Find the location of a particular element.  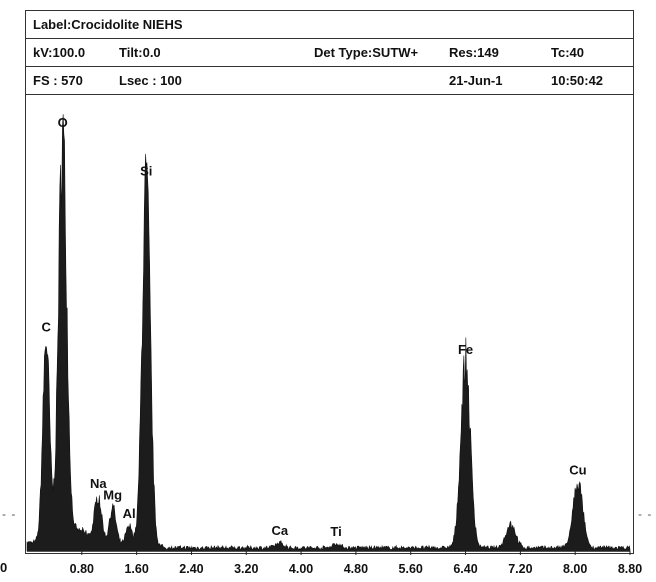

fs-value: FS : 570 is located at coordinates (58, 80).